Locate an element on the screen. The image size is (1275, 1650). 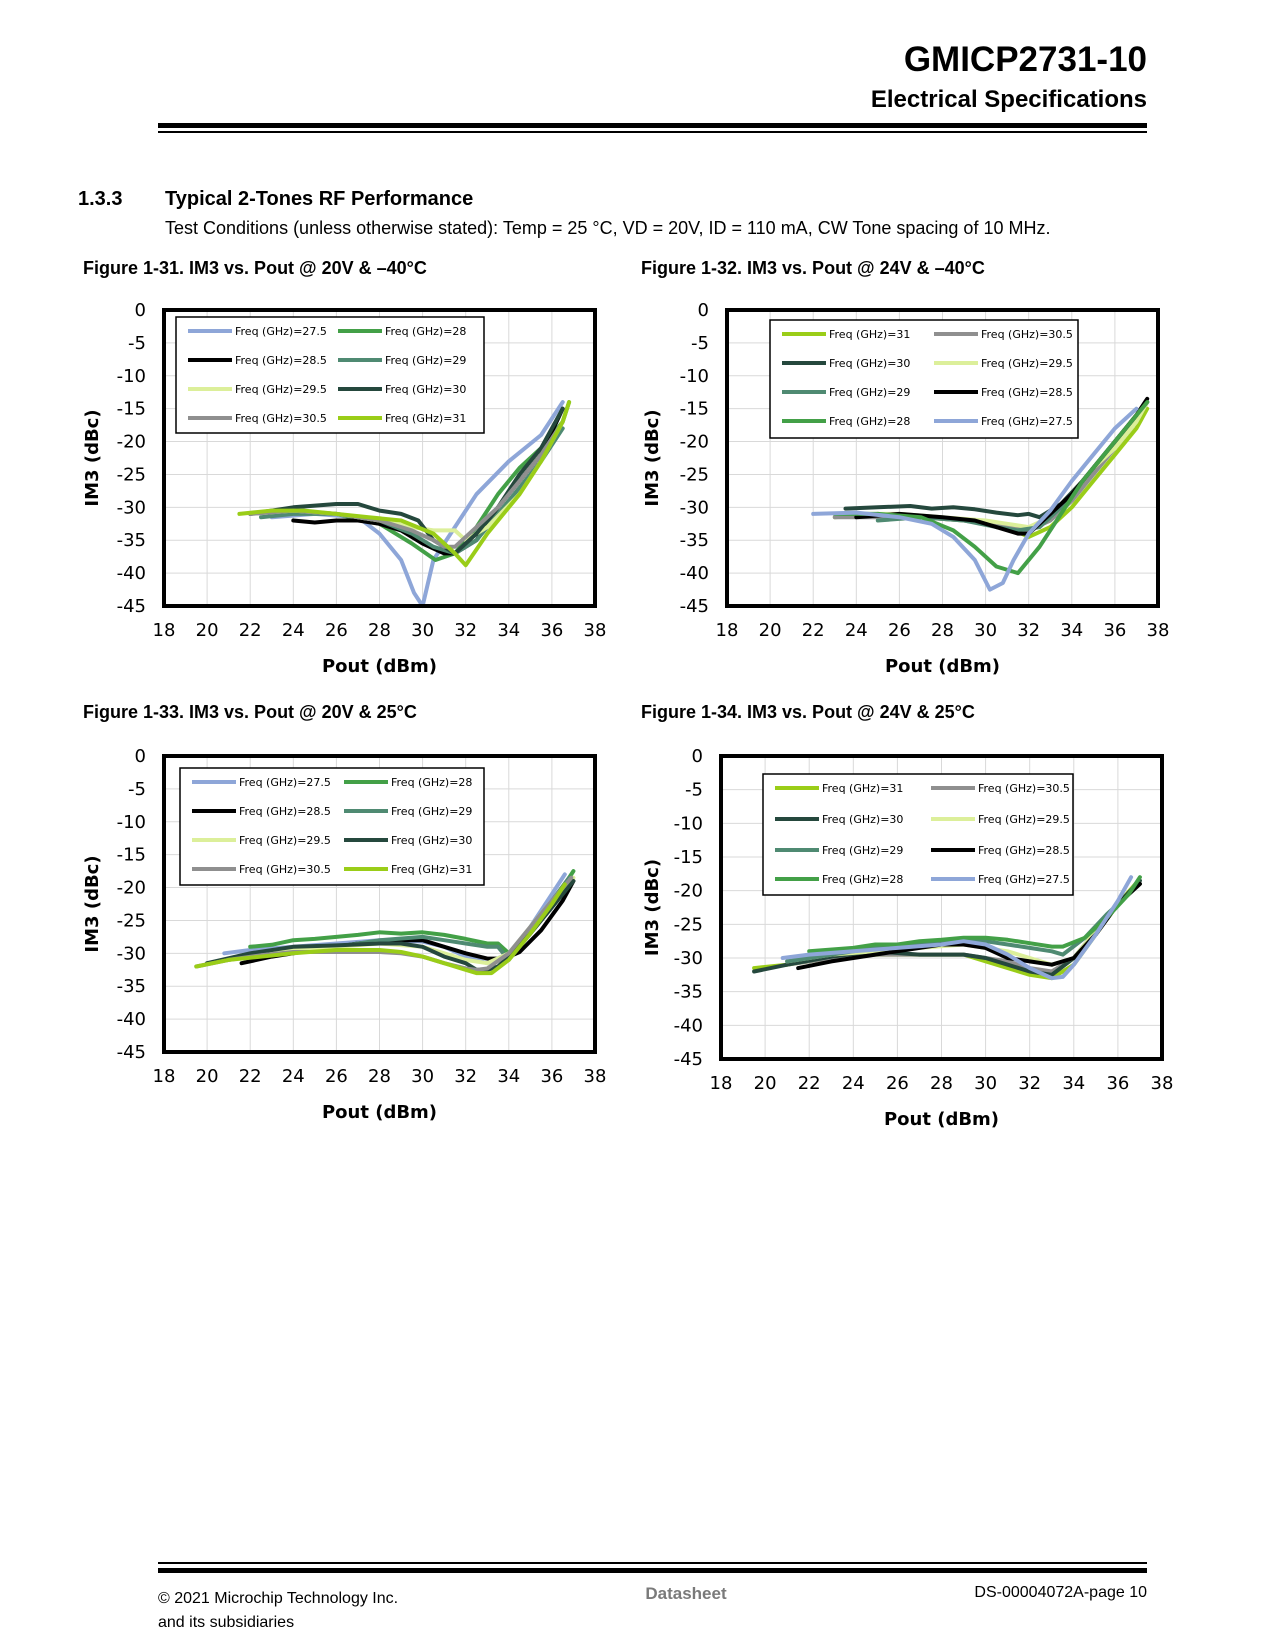
section-title: Typical 2-Tones RF Performance is located at coordinates (319, 199).